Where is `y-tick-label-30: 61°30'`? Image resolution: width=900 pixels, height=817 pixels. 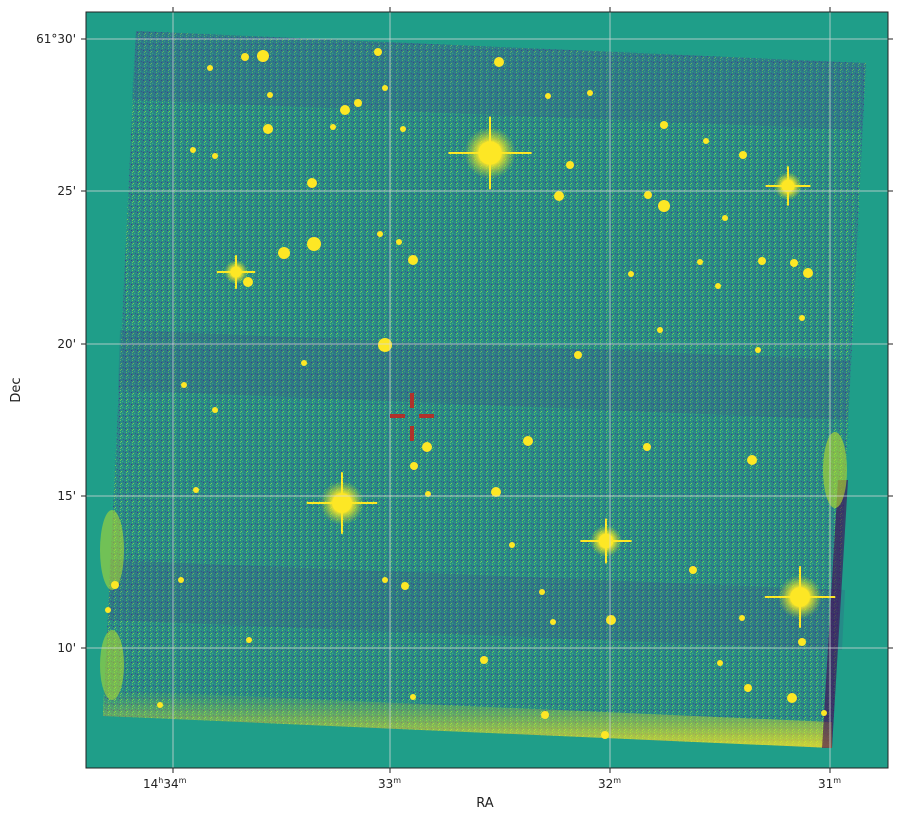
y-tick-label-30: 61°30' is located at coordinates (56, 39).